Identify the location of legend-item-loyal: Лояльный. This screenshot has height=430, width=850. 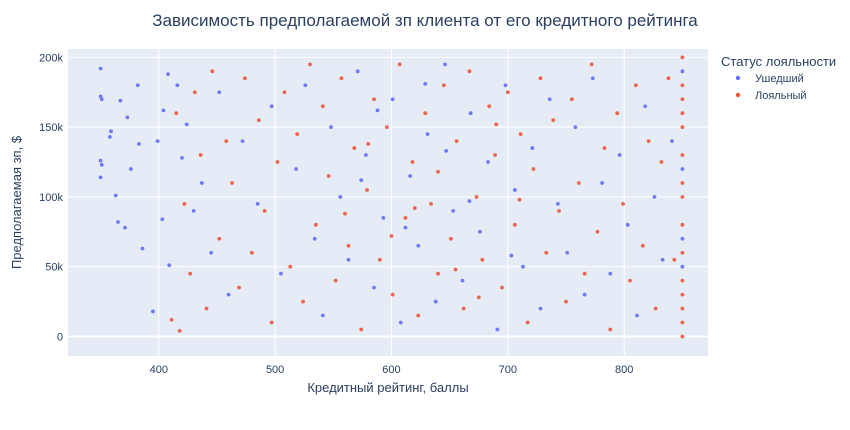
(771, 96).